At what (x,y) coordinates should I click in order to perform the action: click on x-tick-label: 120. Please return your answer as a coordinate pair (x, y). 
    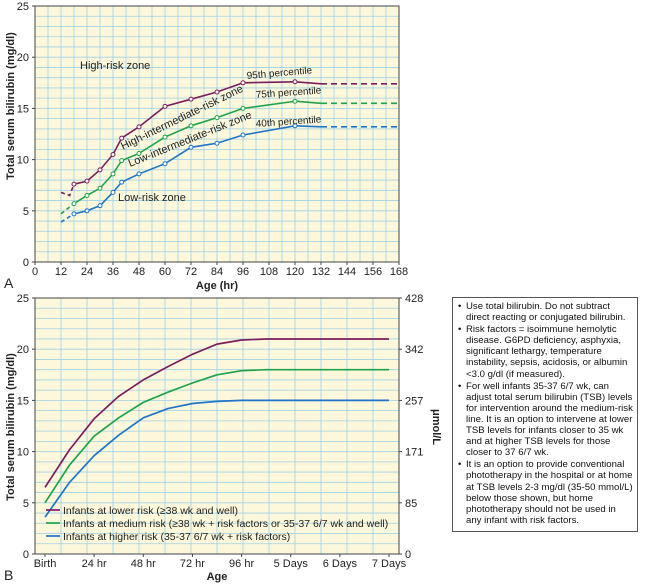
    Looking at the image, I should click on (295, 272).